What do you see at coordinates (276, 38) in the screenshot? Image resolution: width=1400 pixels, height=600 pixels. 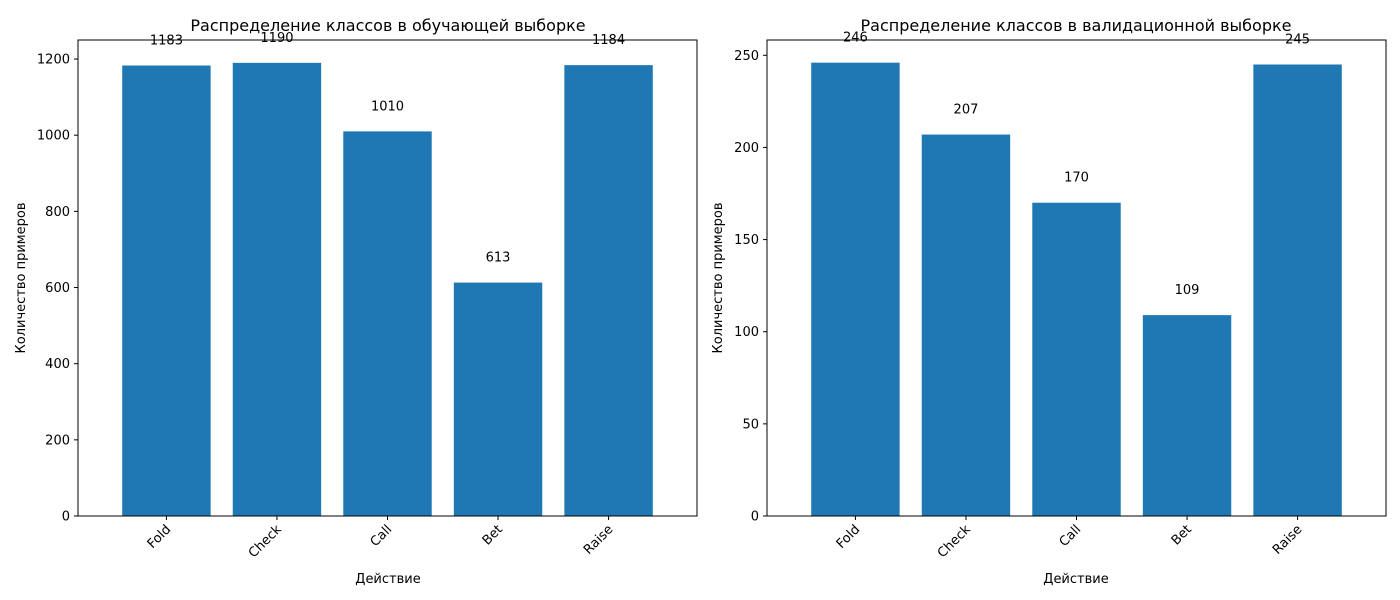 I see `train-bar-value-label: 1190` at bounding box center [276, 38].